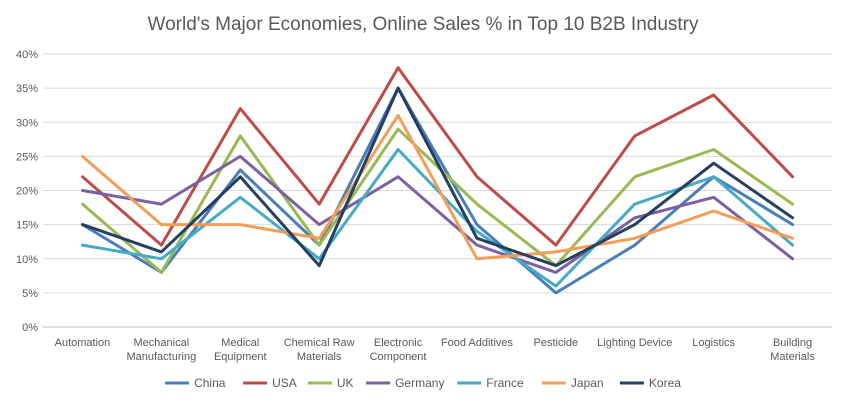 This screenshot has width=847, height=404. Describe the element at coordinates (556, 343) in the screenshot. I see `x-tick-label: Pesticide` at that location.